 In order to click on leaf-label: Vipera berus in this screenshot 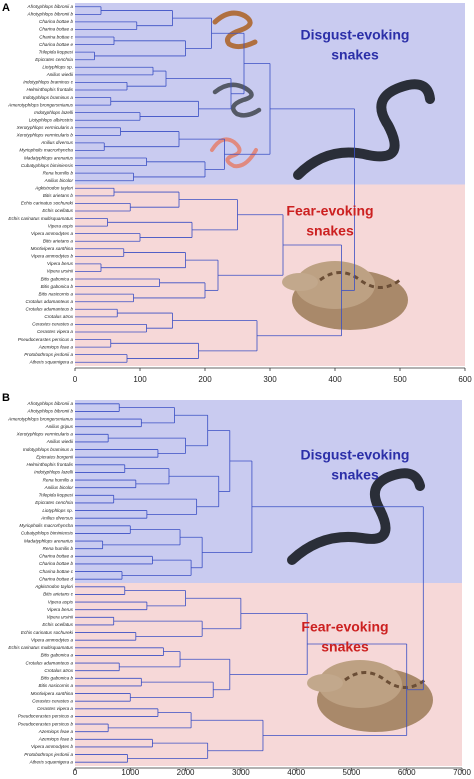, I will do `click(60, 609)`.